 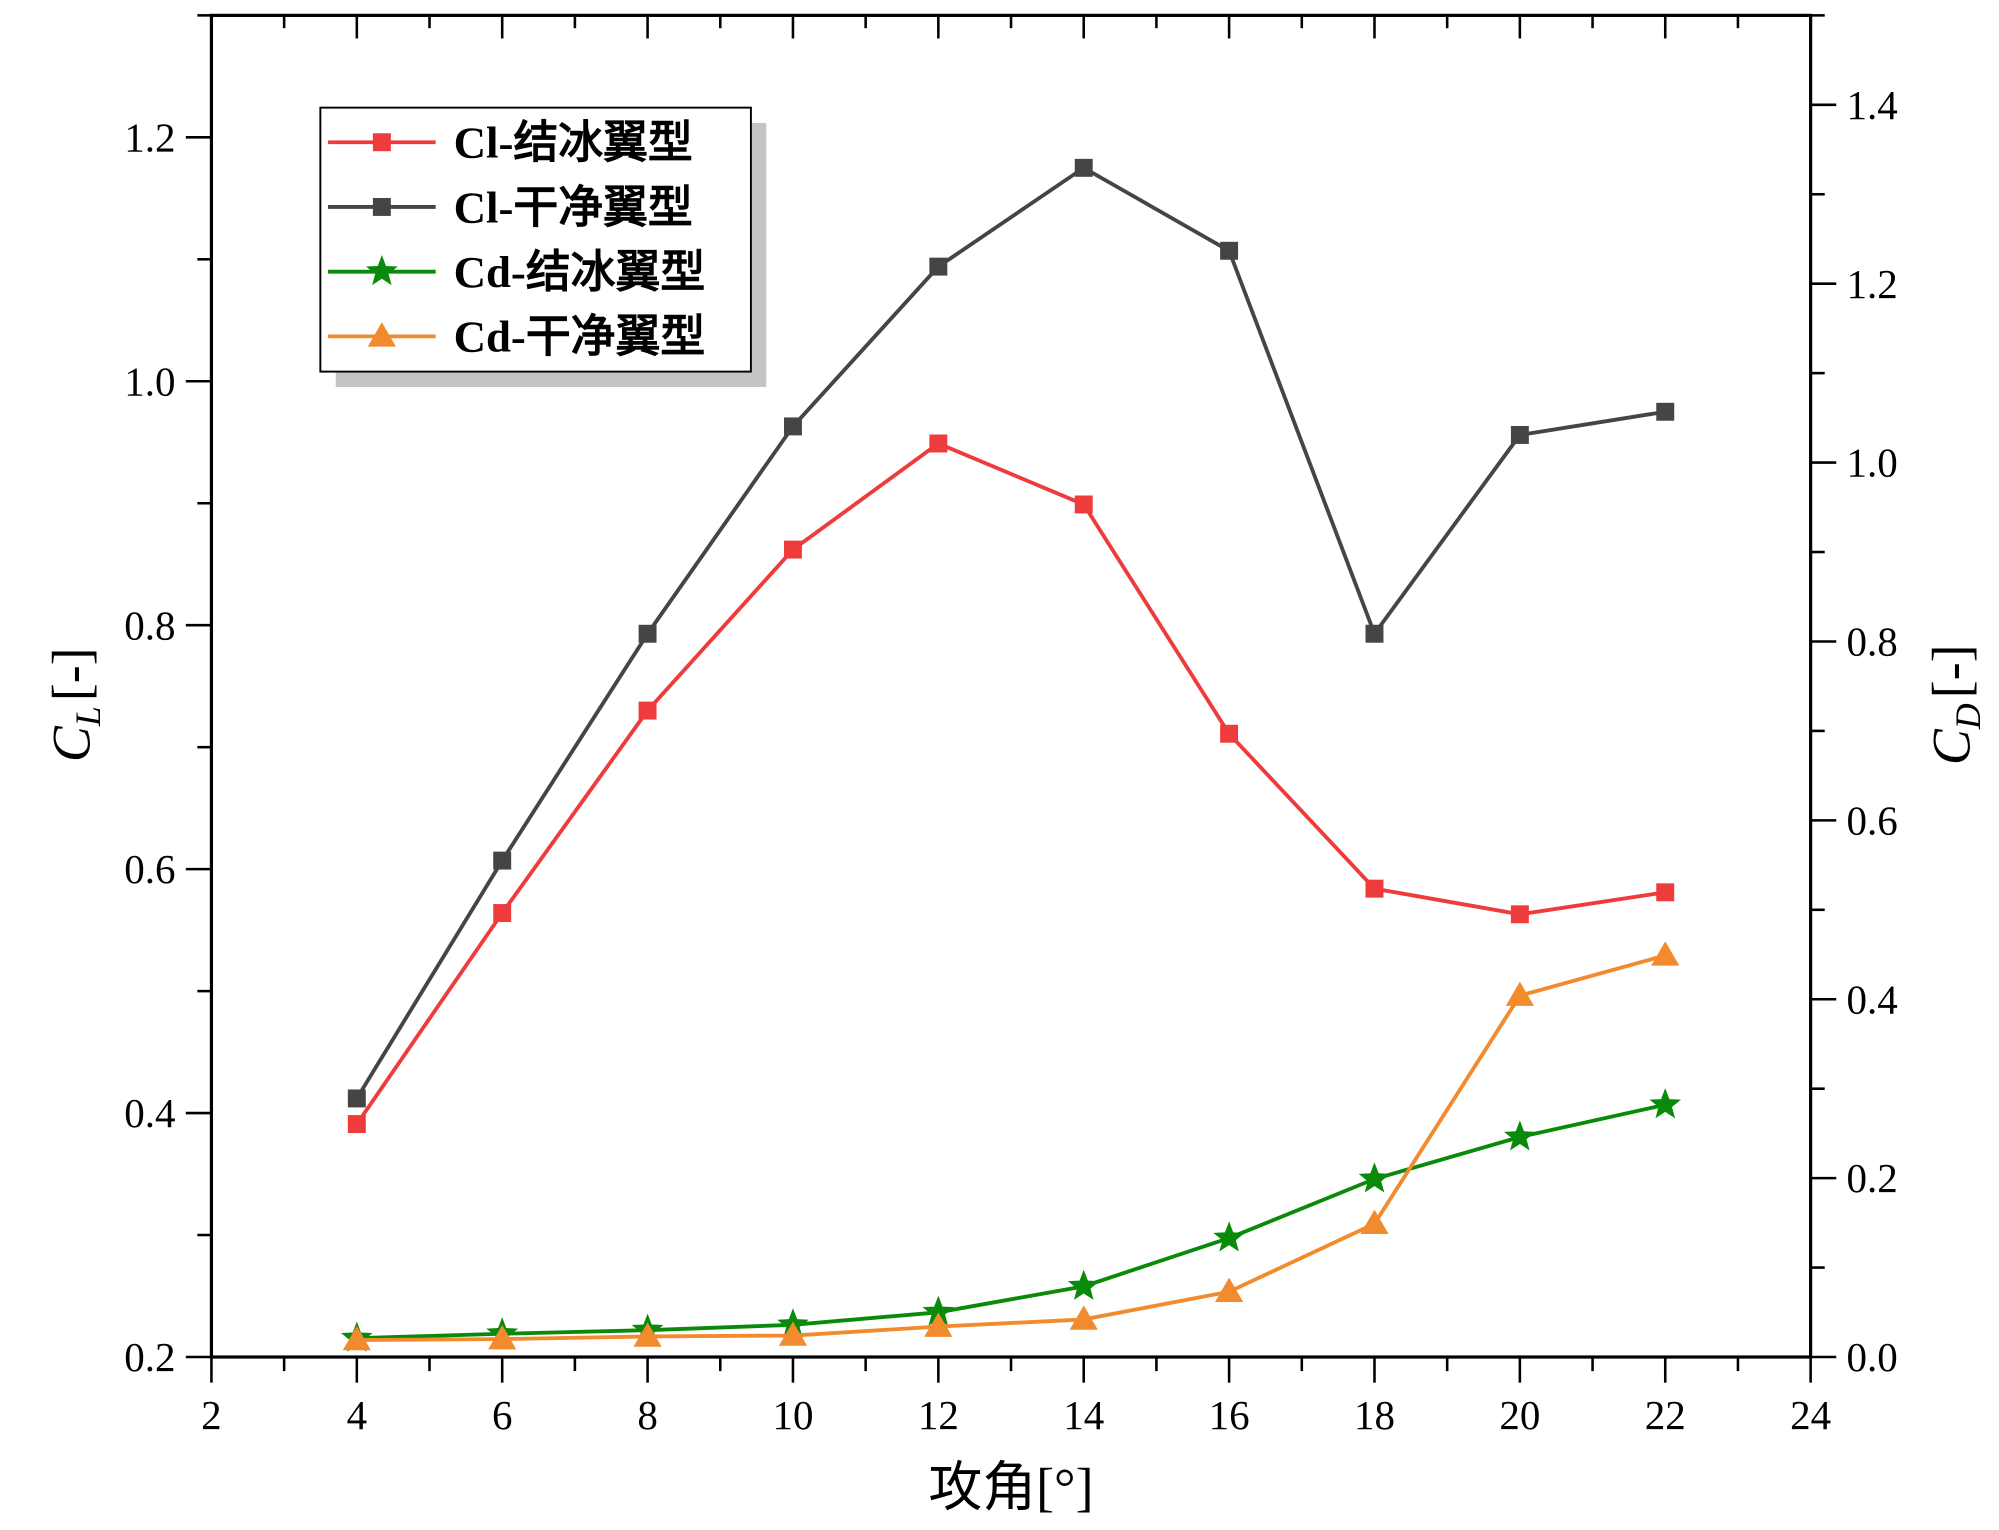 What do you see at coordinates (1083, 1415) in the screenshot?
I see `x-tick-label: 14` at bounding box center [1083, 1415].